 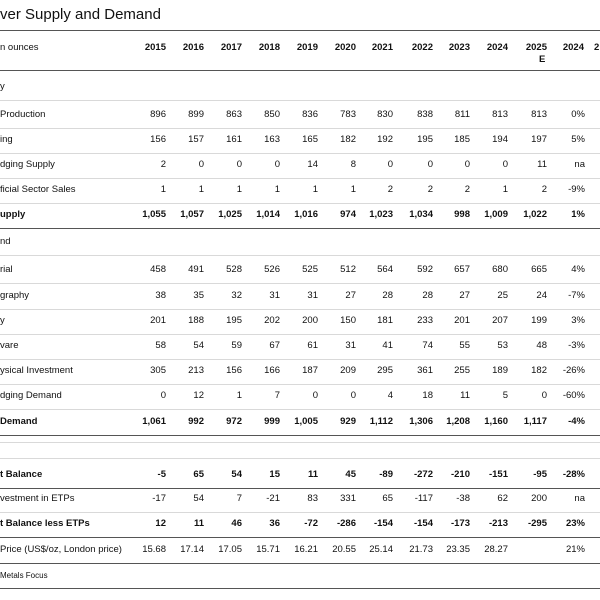 What do you see at coordinates (425, 370) in the screenshot?
I see `cell: 361` at bounding box center [425, 370].